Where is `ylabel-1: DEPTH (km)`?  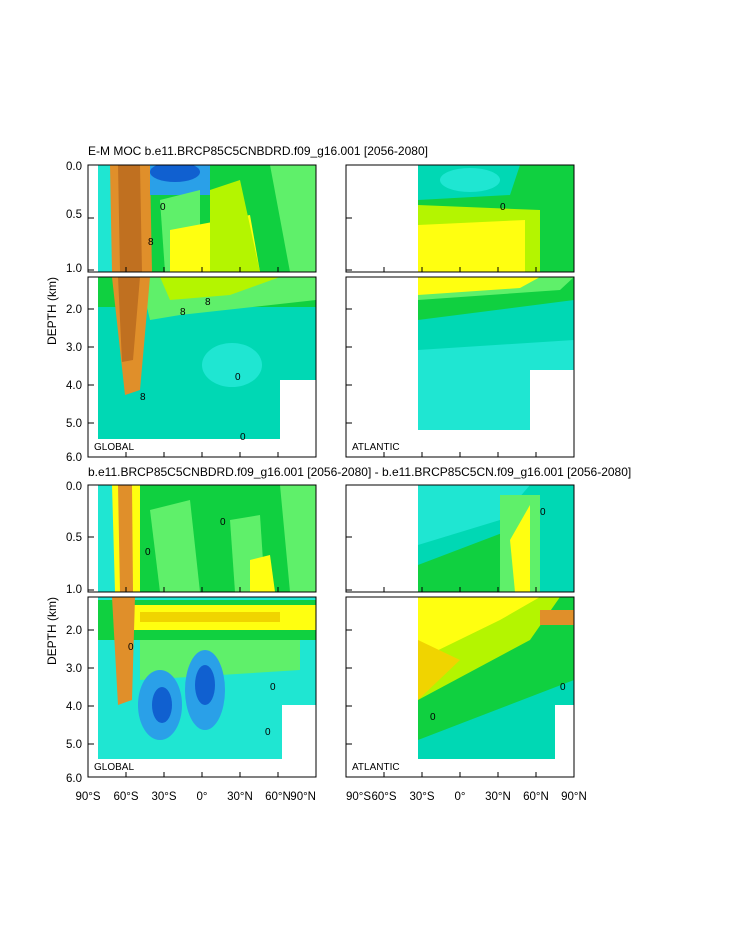
ylabel-1: DEPTH (km) is located at coordinates (52, 311).